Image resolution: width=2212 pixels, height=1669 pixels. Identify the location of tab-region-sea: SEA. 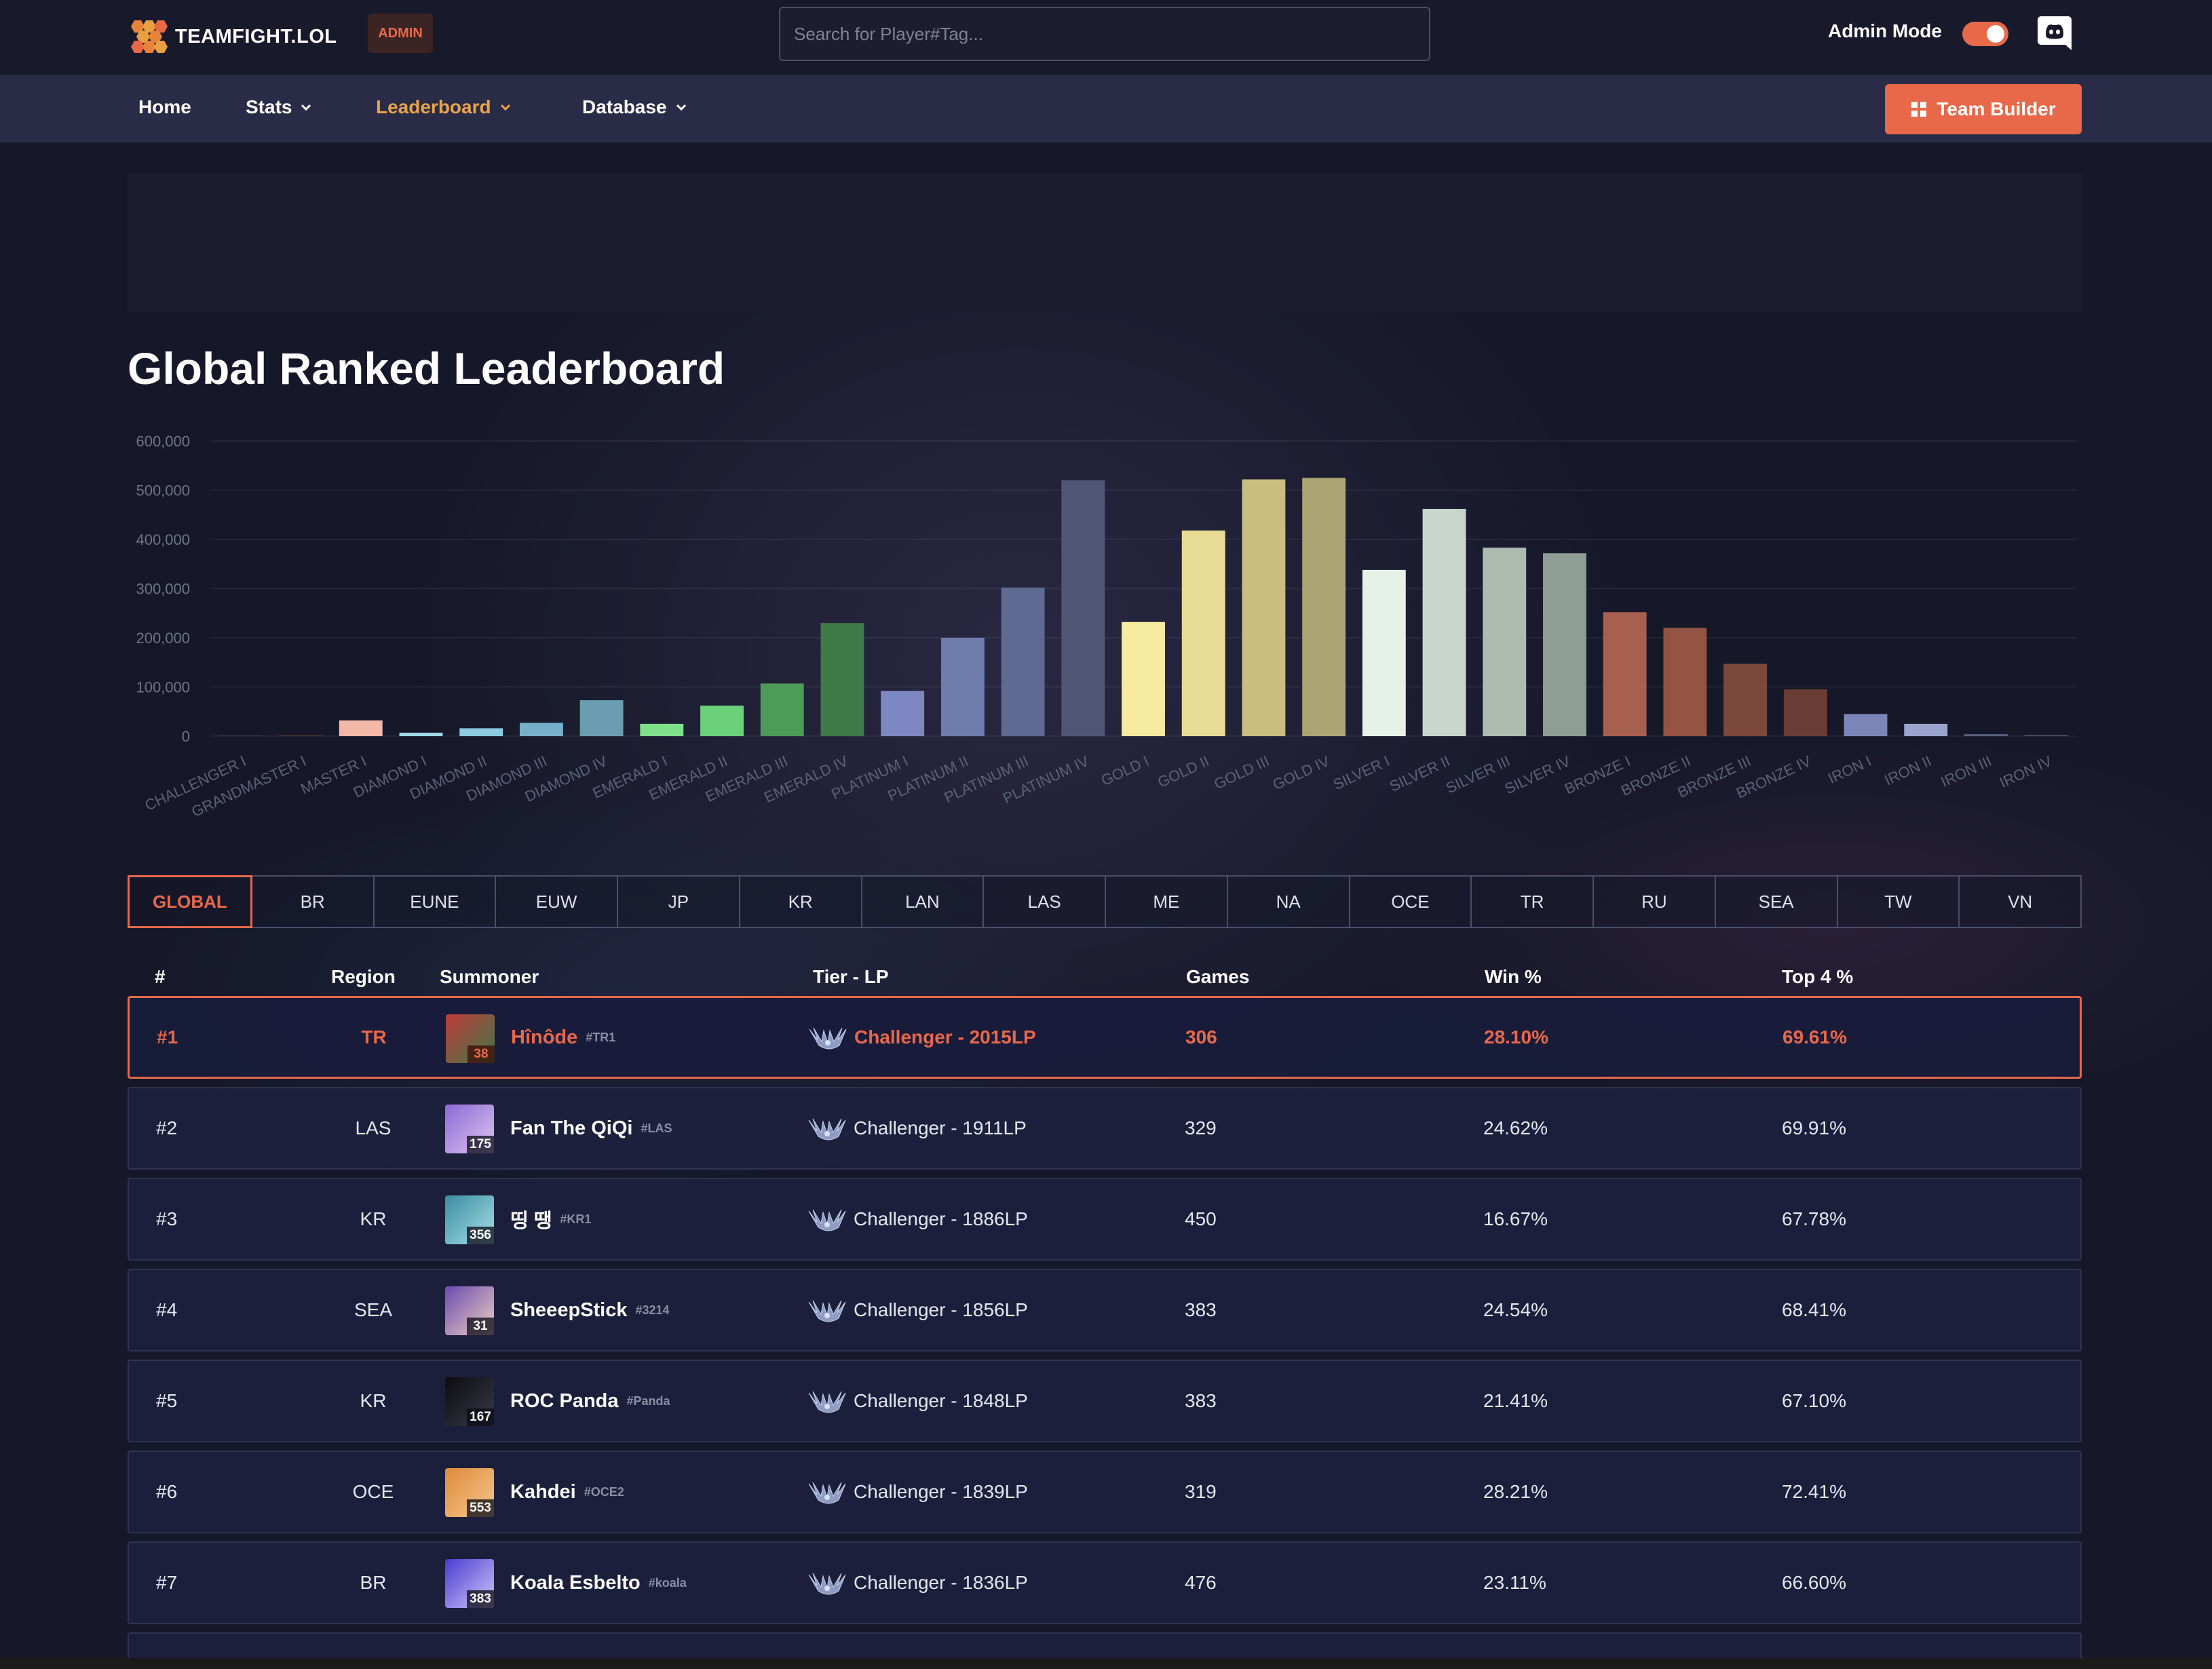
(1776, 901).